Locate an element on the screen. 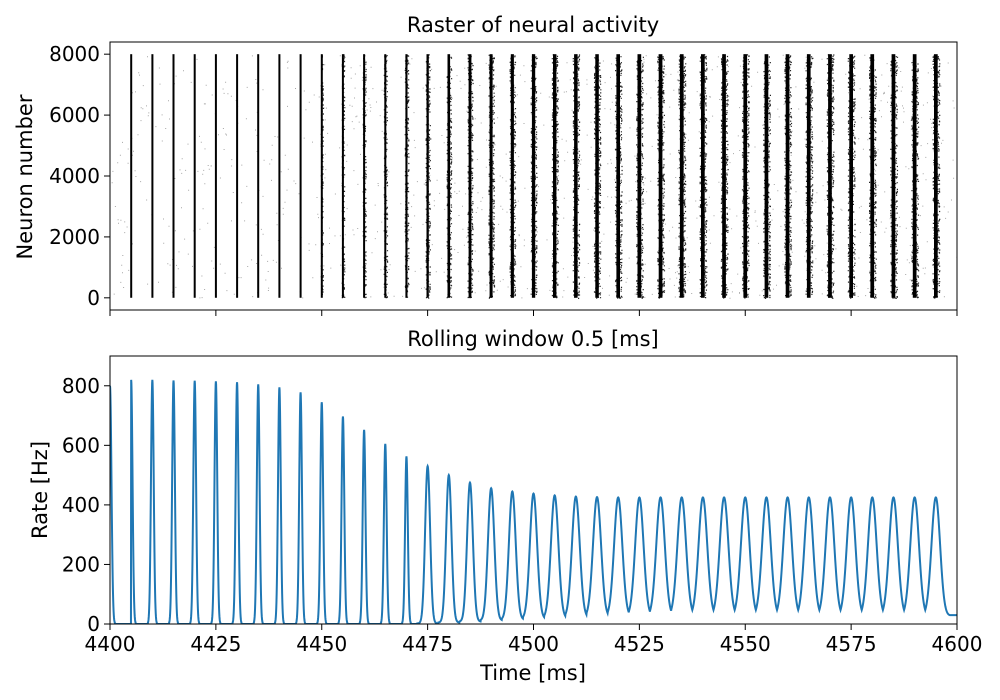  raster-y-axis-label: Neuron number is located at coordinates (25, 176).